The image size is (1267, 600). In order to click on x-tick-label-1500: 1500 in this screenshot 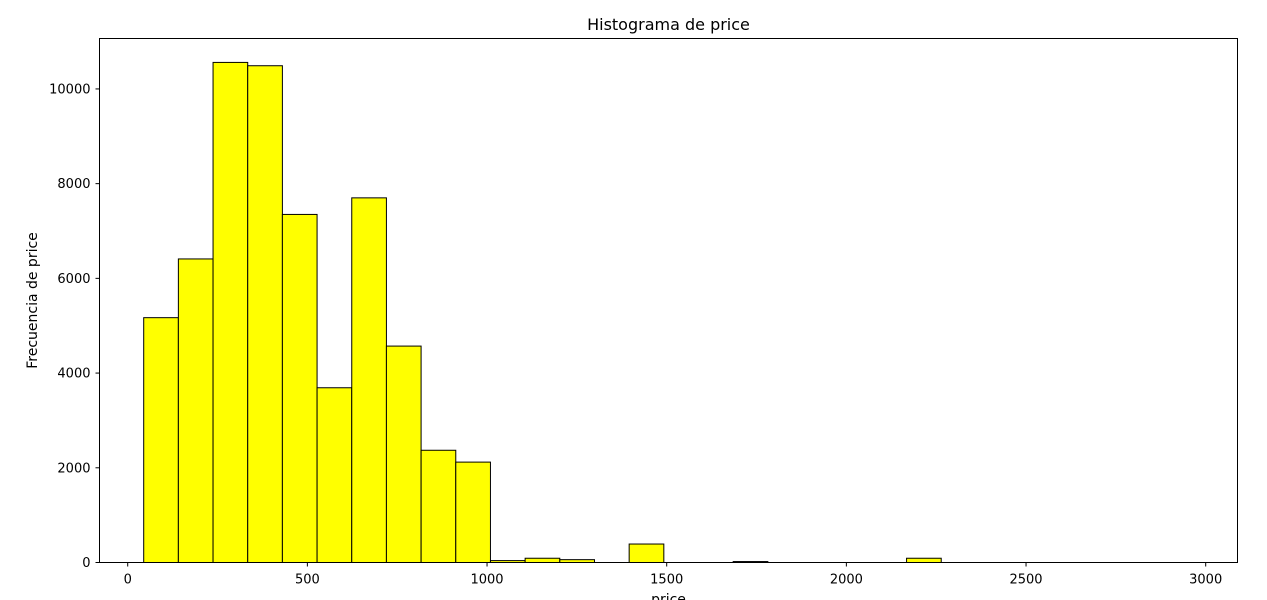, I will do `click(666, 580)`.